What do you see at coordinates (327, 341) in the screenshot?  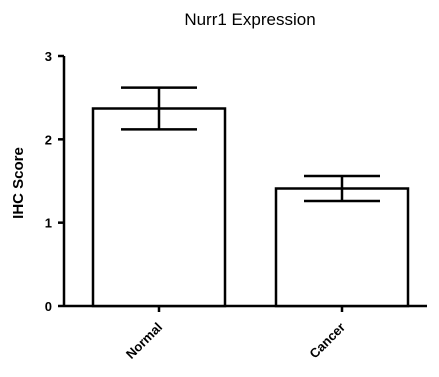 I see `x-tick-label-cancer: Cancer` at bounding box center [327, 341].